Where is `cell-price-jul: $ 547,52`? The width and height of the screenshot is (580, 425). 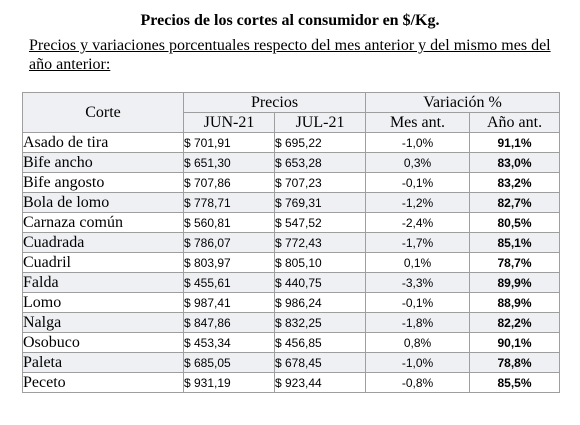 cell-price-jul: $ 547,52 is located at coordinates (320, 222).